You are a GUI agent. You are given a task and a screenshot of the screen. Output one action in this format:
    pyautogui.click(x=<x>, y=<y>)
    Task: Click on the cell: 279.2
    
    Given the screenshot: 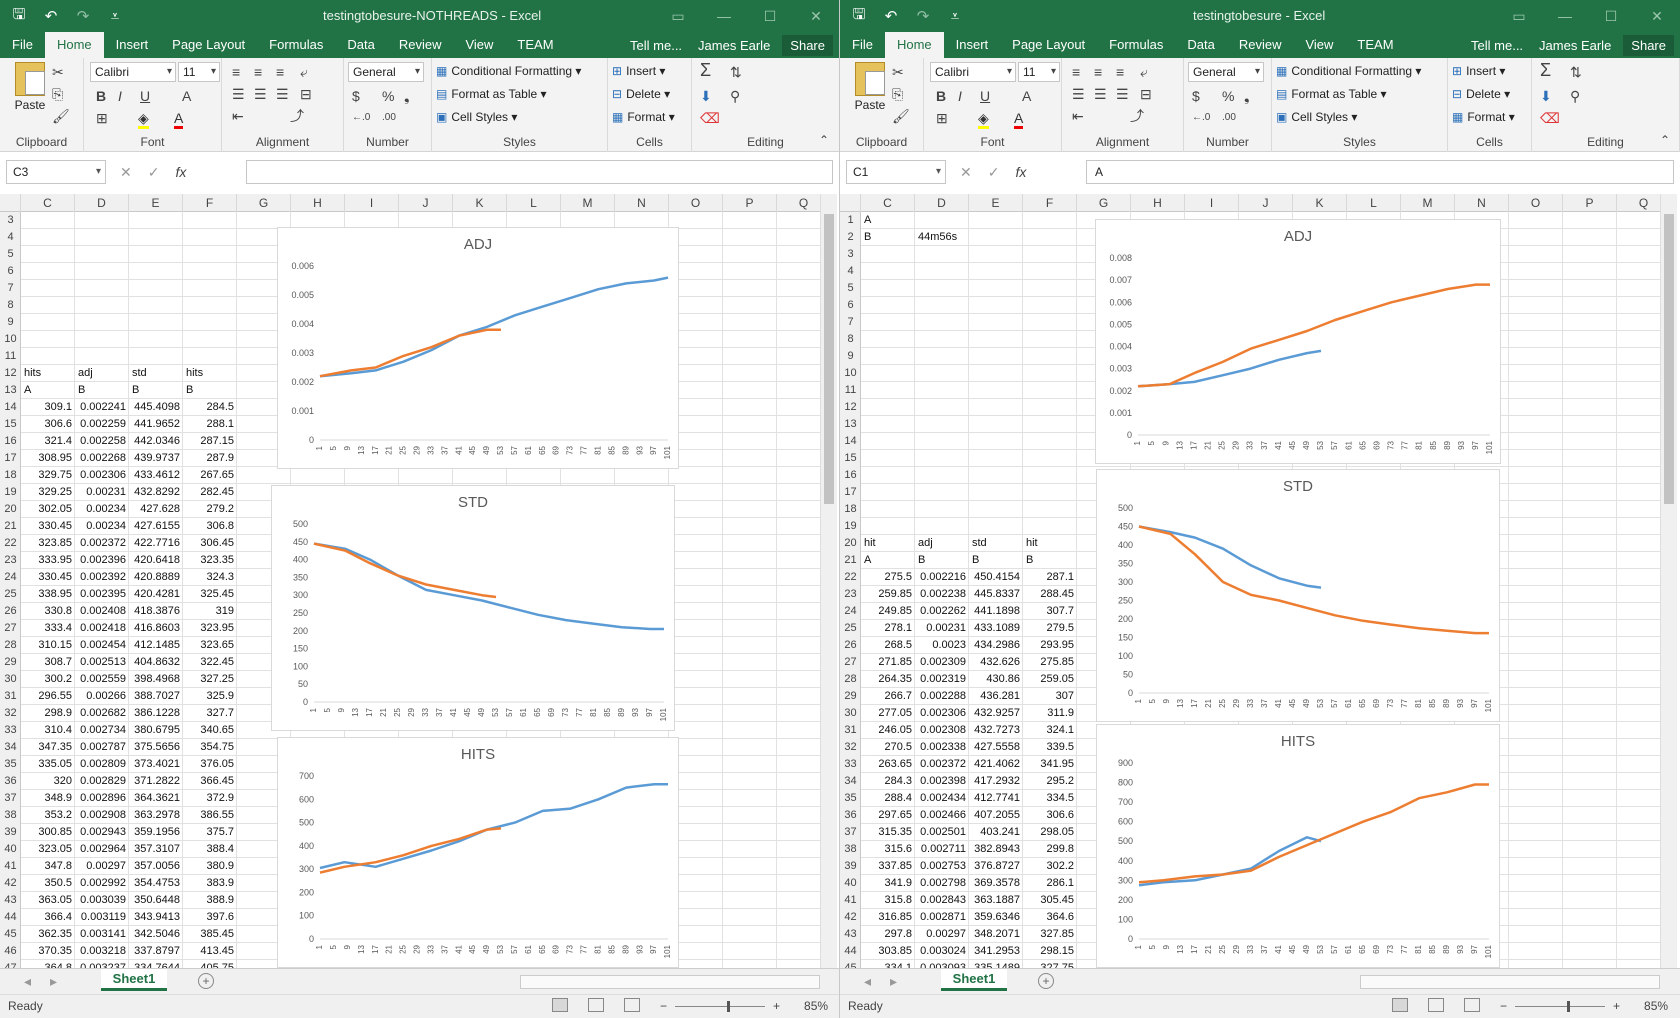 What is the action you would take?
    pyautogui.click(x=220, y=509)
    